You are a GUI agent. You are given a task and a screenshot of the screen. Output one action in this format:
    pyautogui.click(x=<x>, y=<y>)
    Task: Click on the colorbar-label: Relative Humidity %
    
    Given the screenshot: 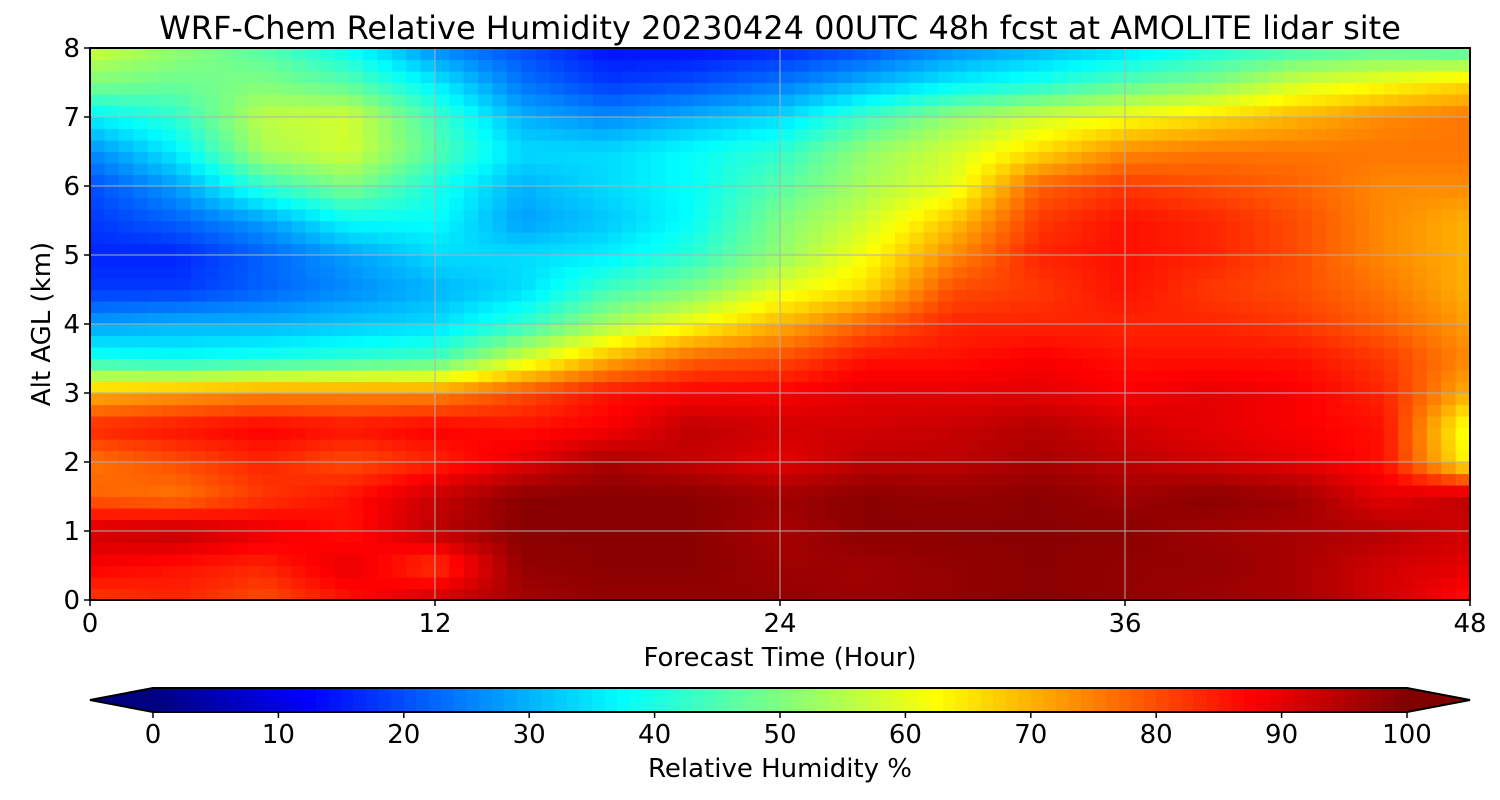 What is the action you would take?
    pyautogui.click(x=780, y=769)
    